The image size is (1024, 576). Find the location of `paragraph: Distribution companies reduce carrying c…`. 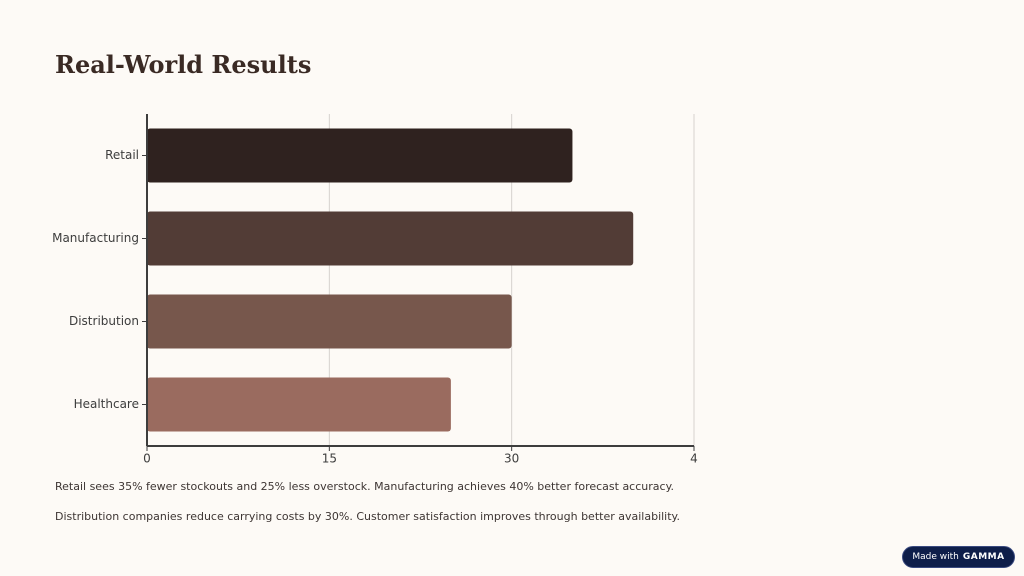

paragraph: Distribution companies reduce carrying c… is located at coordinates (367, 516).